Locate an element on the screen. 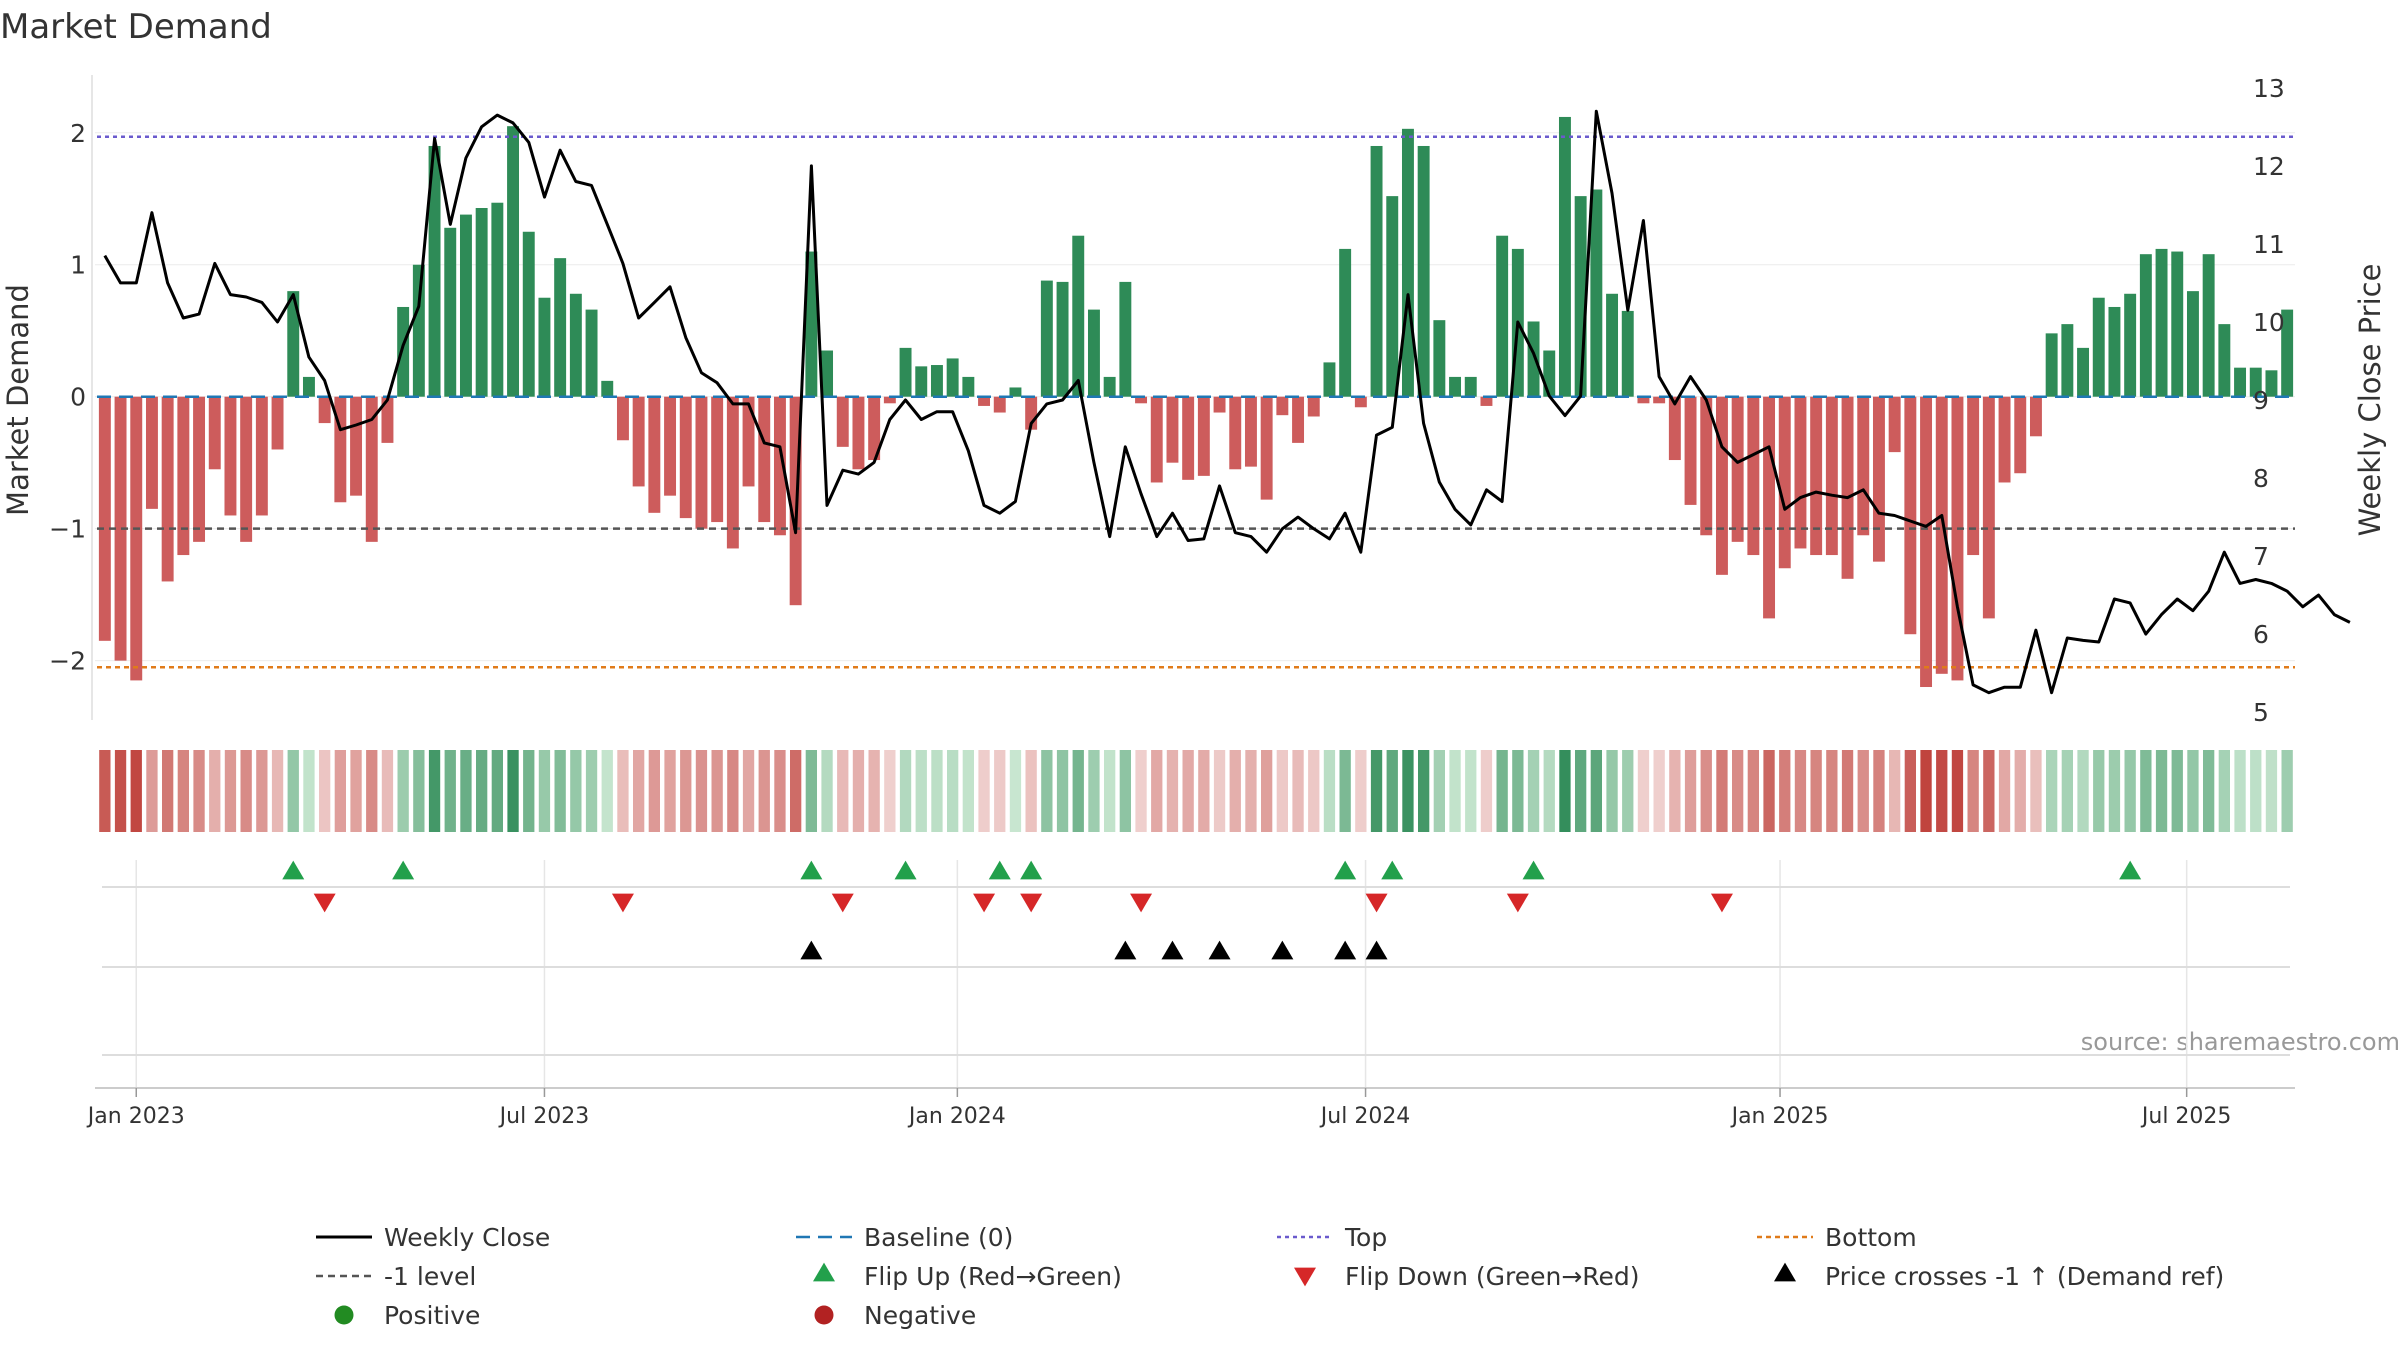 The image size is (2400, 1354). y2-axis-label: Weekly Close Price is located at coordinates (2370, 400).